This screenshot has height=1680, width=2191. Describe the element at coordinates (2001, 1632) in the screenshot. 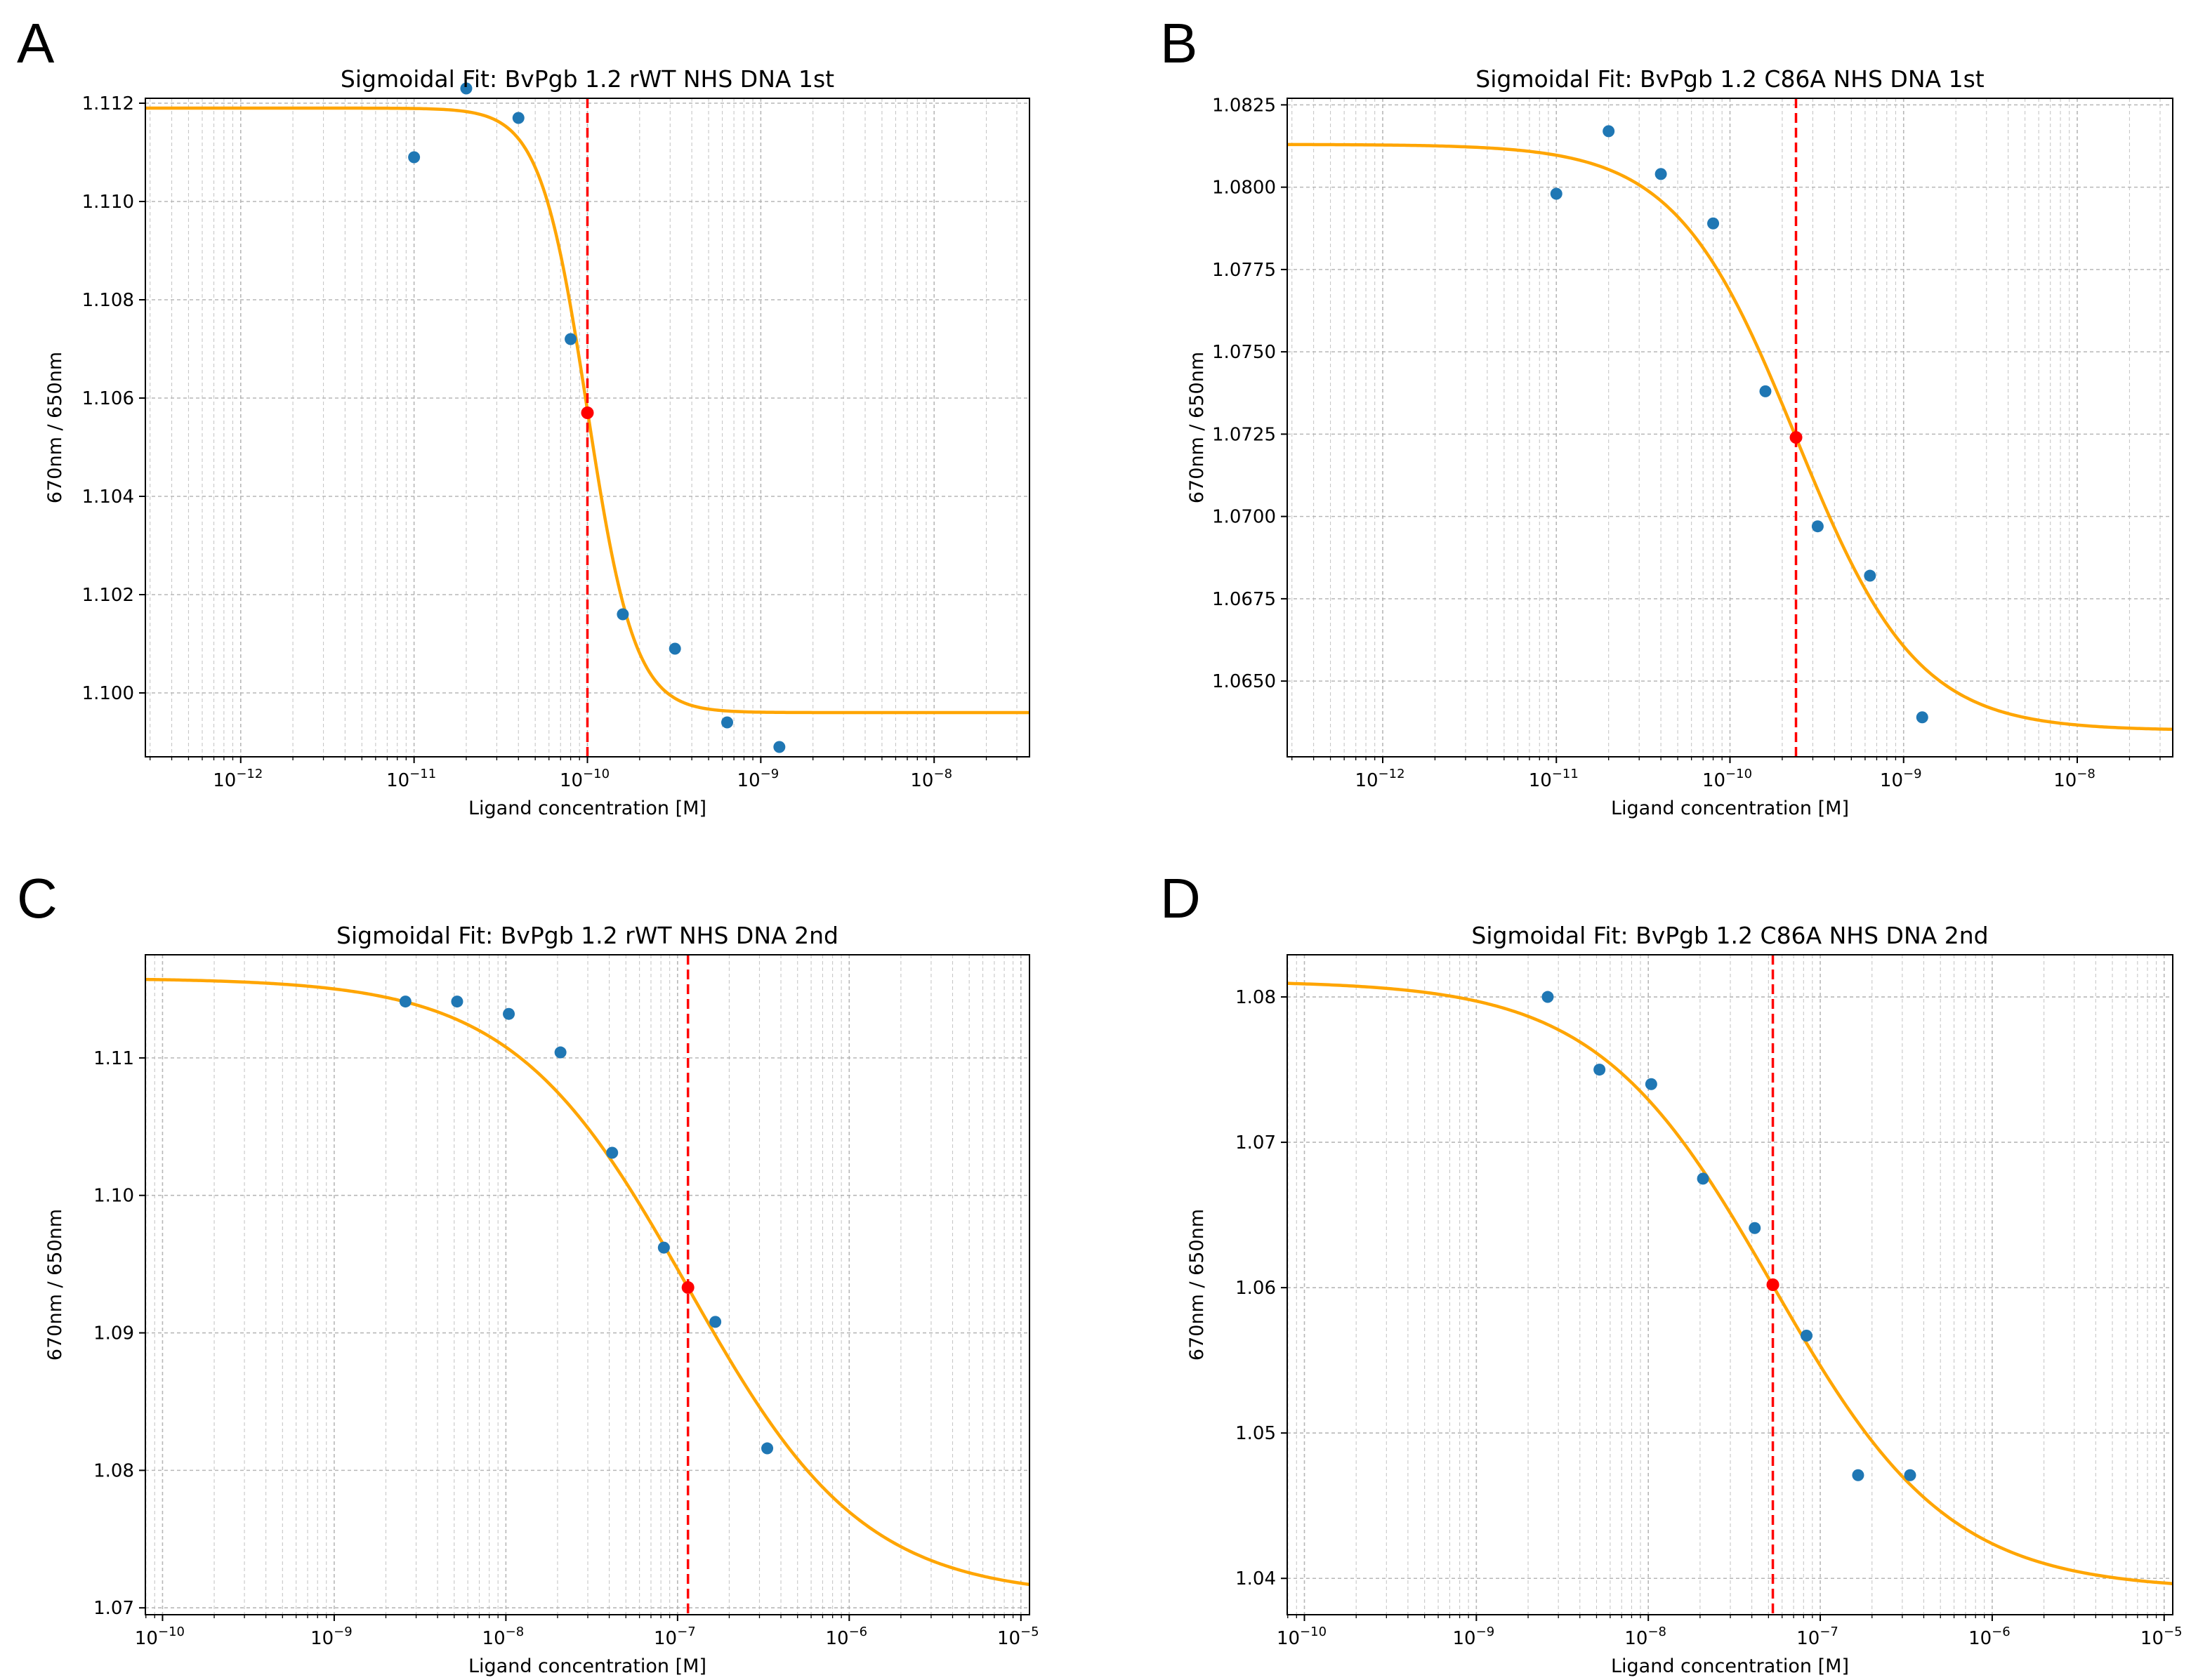

I see `x-tick-exponent: −6` at that location.